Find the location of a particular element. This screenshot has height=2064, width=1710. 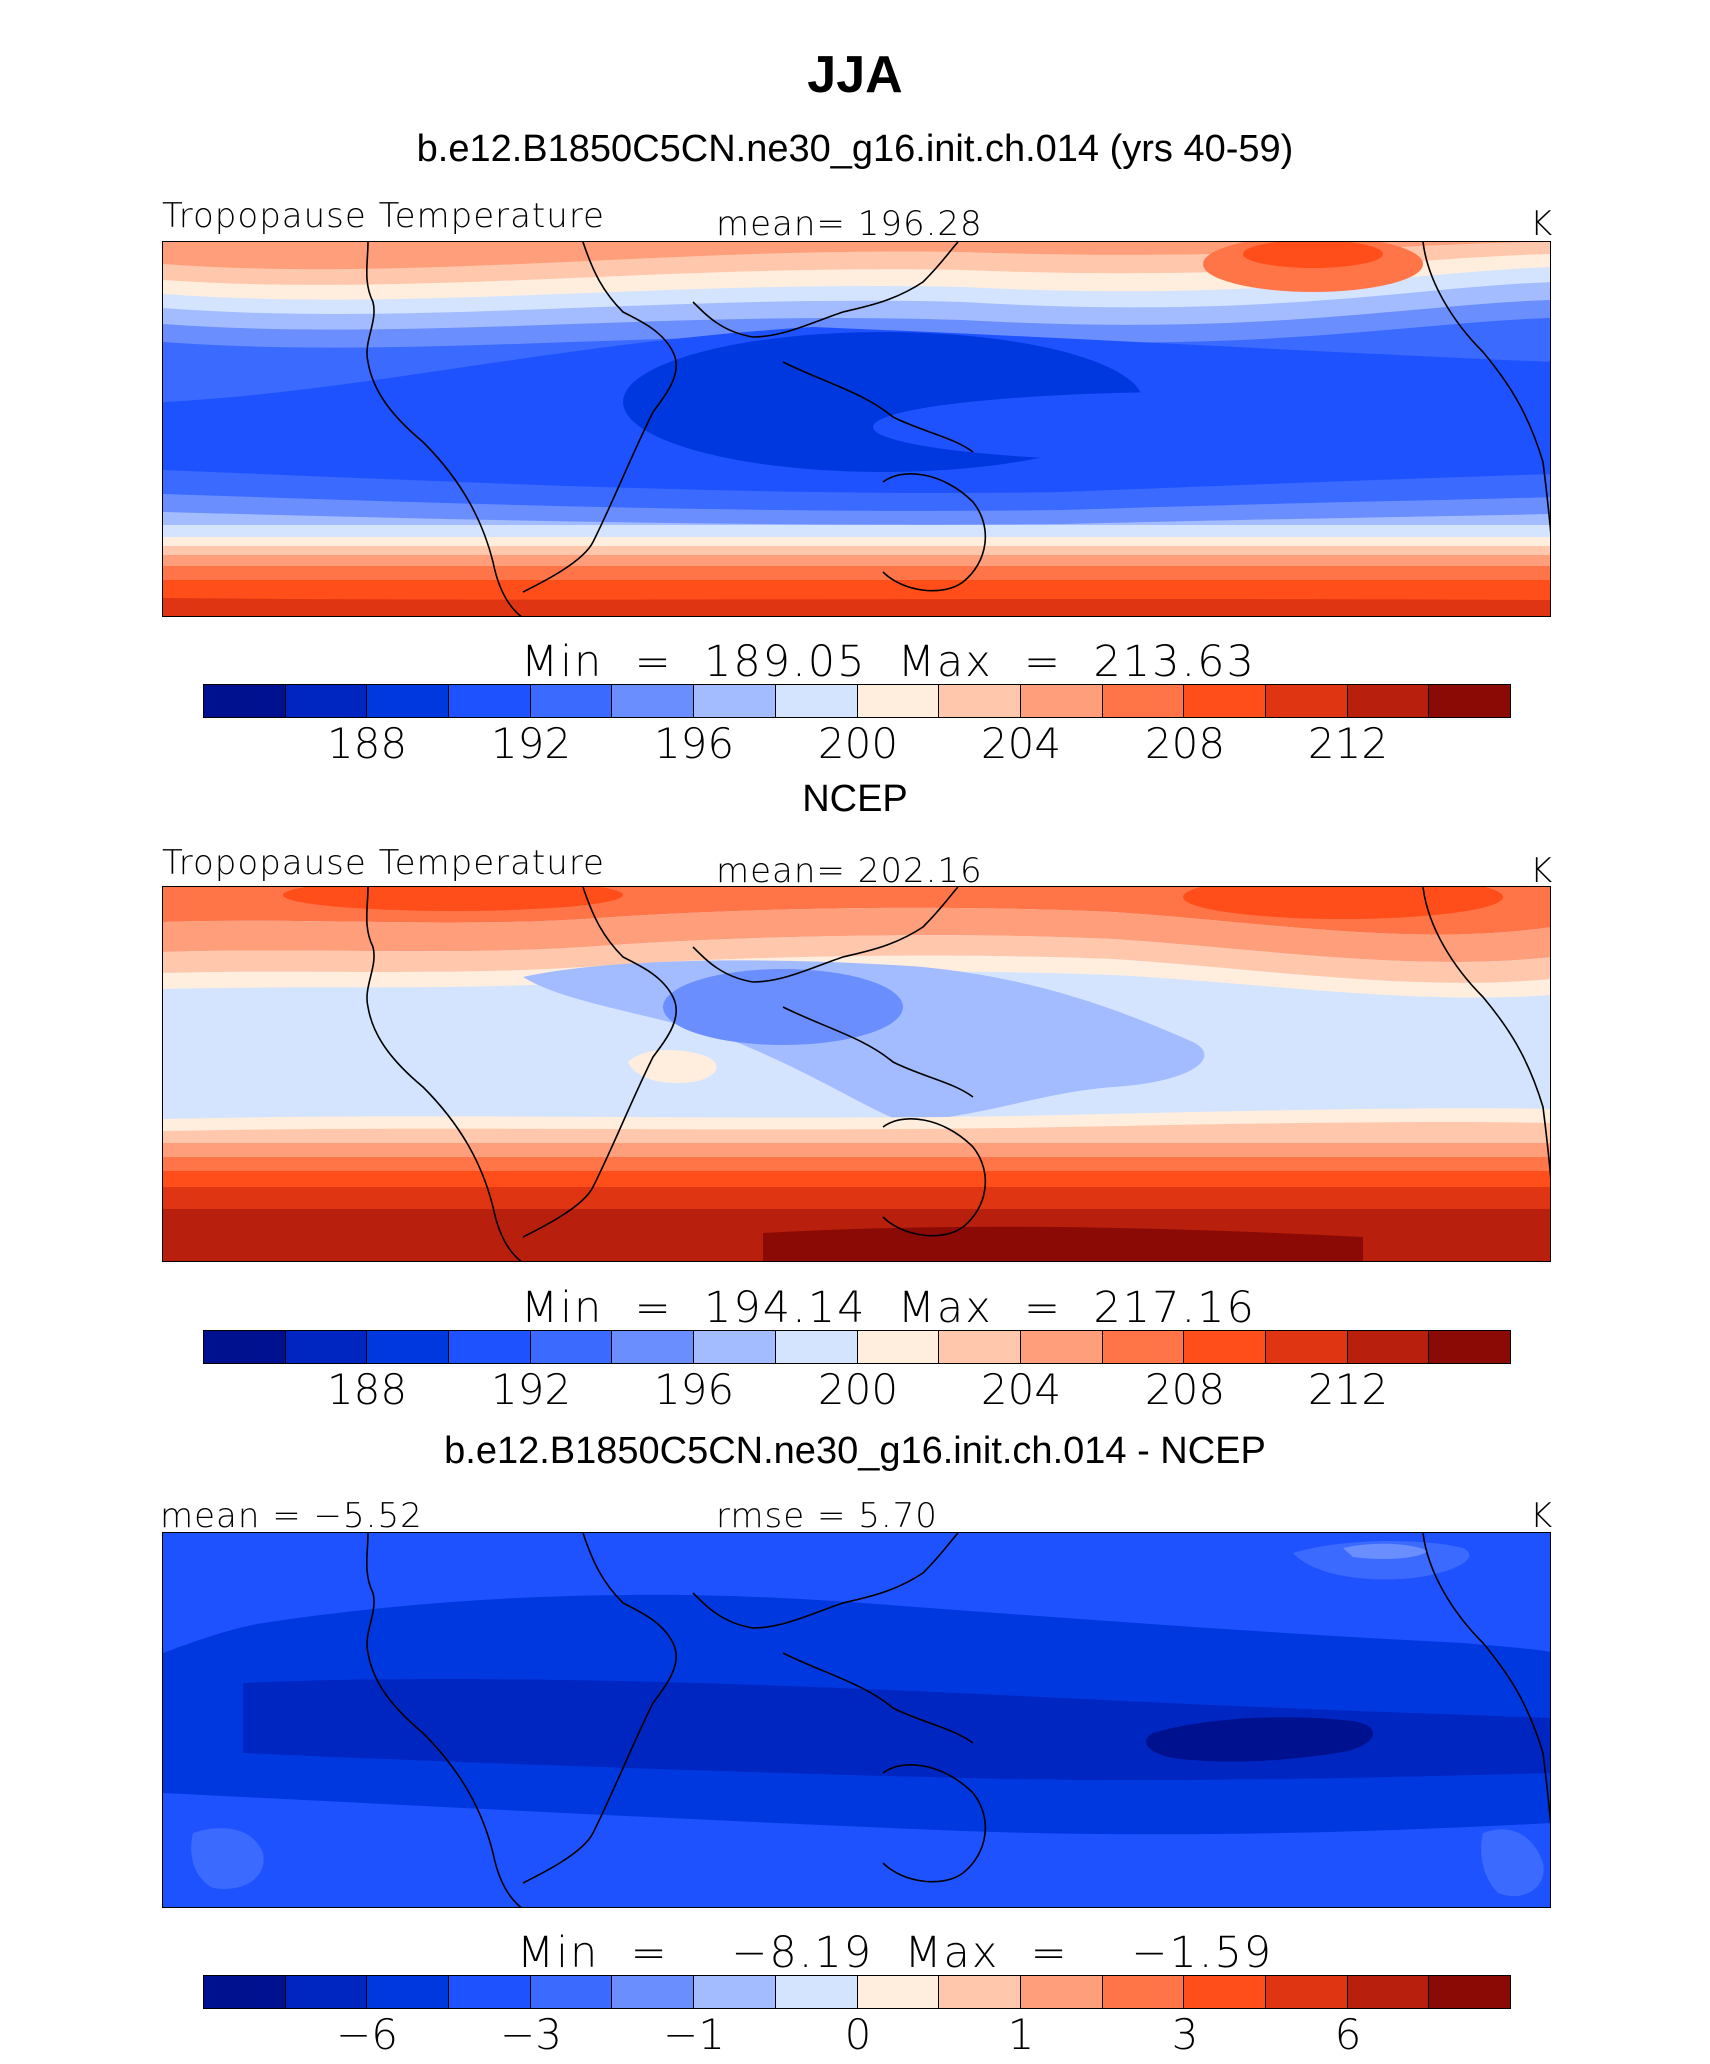

deficit-max is located at coordinates (1259, 1739).